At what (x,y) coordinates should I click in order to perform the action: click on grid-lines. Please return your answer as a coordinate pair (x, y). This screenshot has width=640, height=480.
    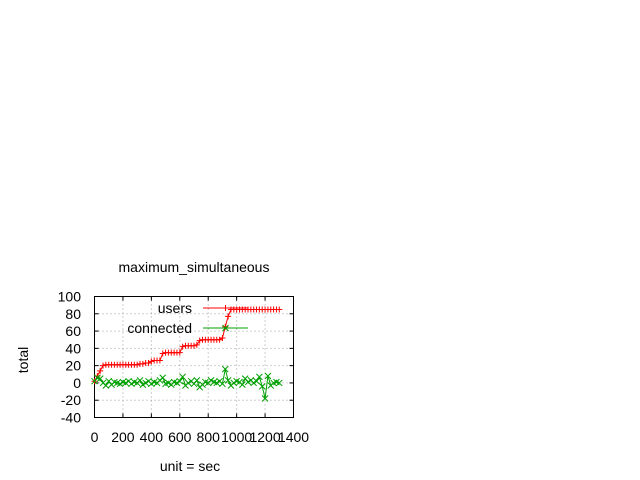
    Looking at the image, I should click on (194, 357).